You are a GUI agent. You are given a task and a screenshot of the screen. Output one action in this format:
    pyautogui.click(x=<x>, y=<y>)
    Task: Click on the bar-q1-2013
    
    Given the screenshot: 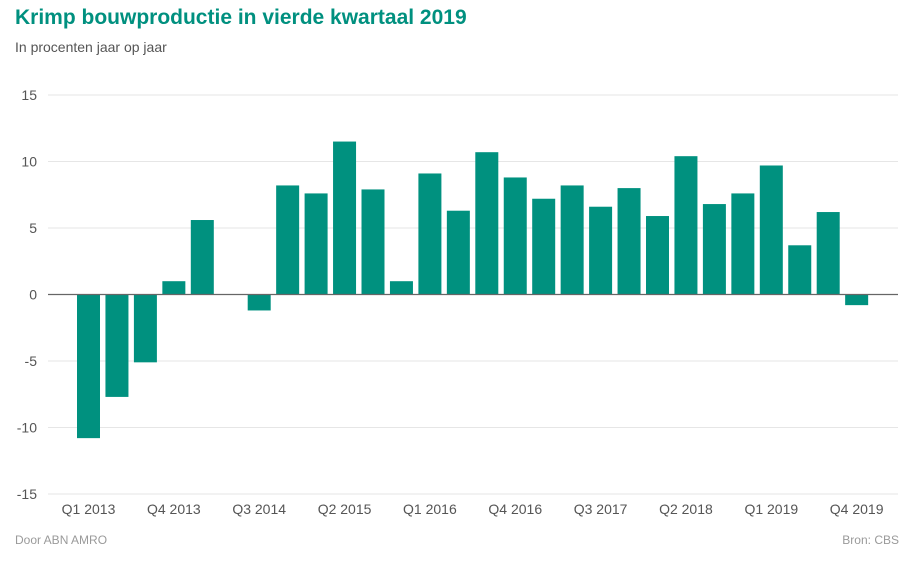 What is the action you would take?
    pyautogui.click(x=88, y=366)
    